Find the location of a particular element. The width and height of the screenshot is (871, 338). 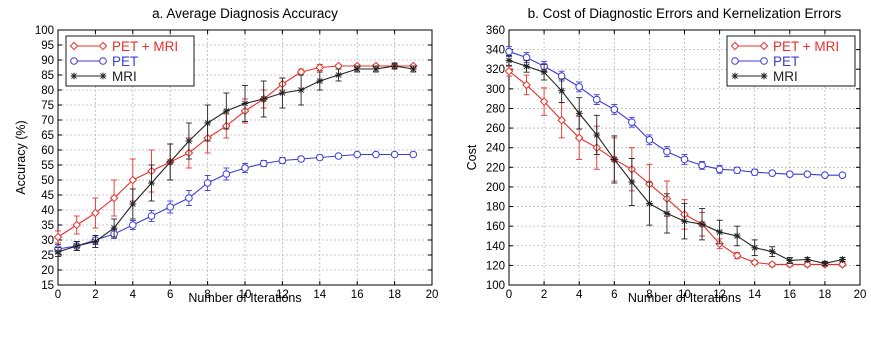

legend-label: PET is located at coordinates (125, 61).